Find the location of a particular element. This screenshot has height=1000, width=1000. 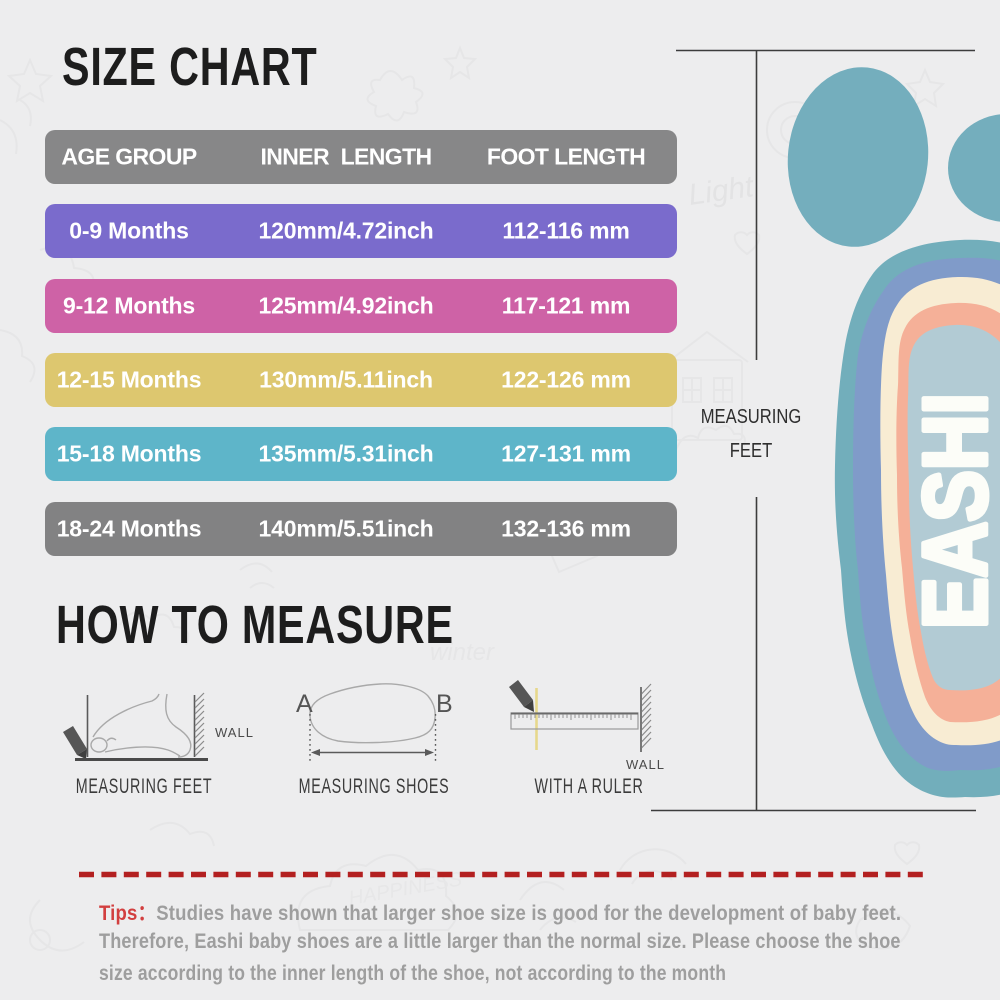

svg-text: winter is located at coordinates (462, 652).